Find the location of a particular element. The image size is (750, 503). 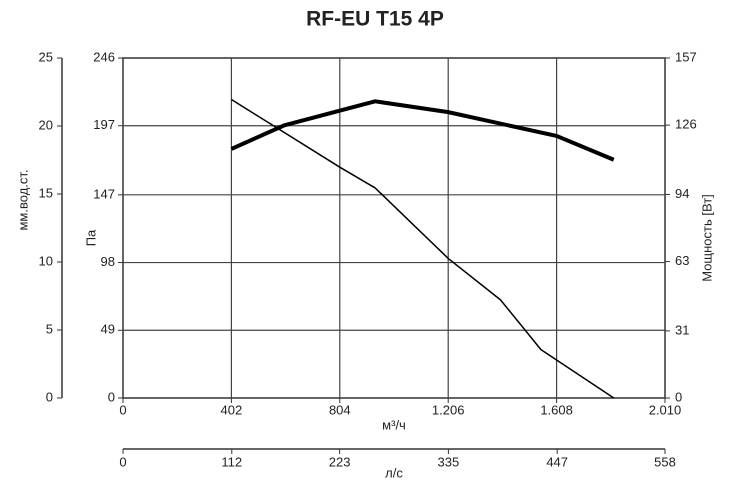

y3-tick-label: 15 is located at coordinates (46, 192).